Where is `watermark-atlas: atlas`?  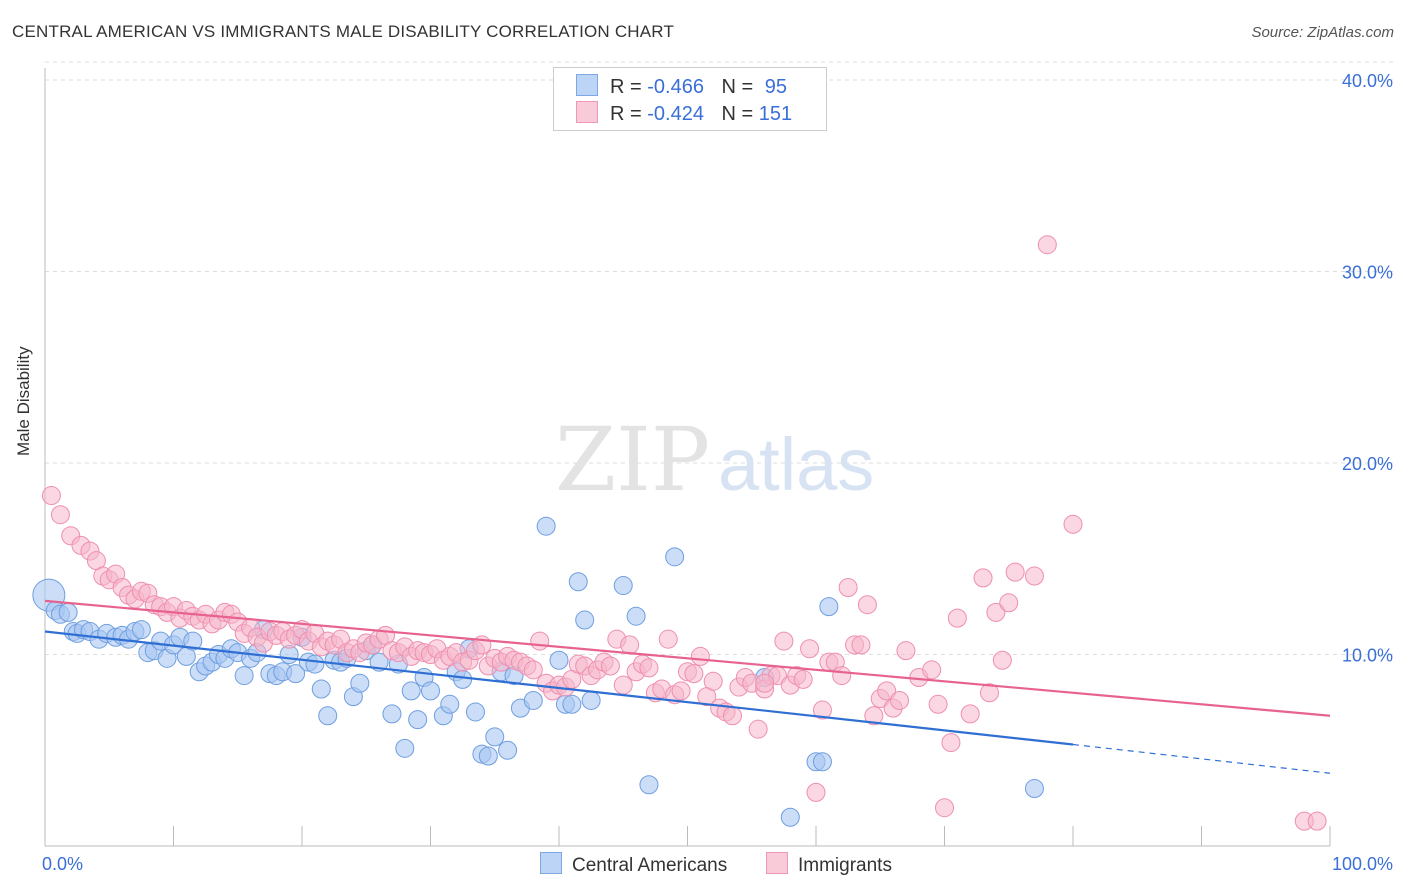 watermark-atlas: atlas is located at coordinates (796, 464).